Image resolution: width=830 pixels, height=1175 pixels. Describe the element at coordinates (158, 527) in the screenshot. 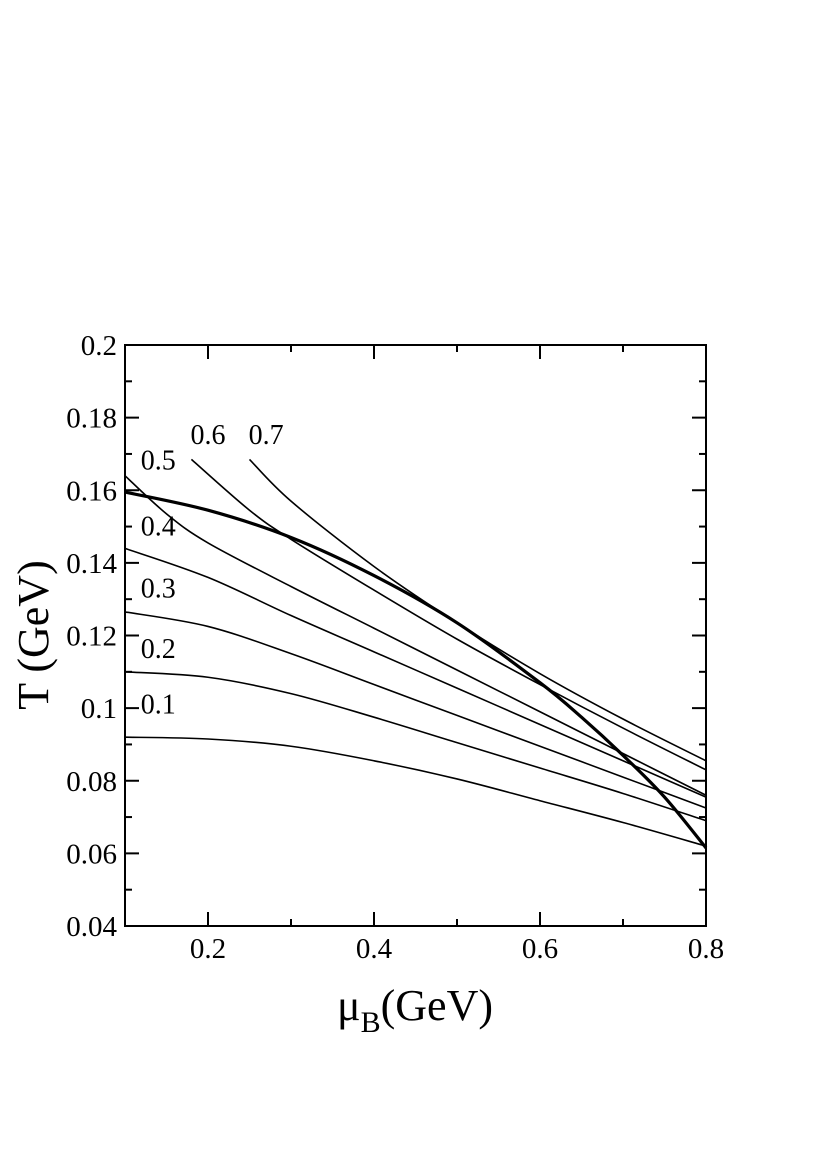

I see `series-label-0.4: 0.4` at that location.